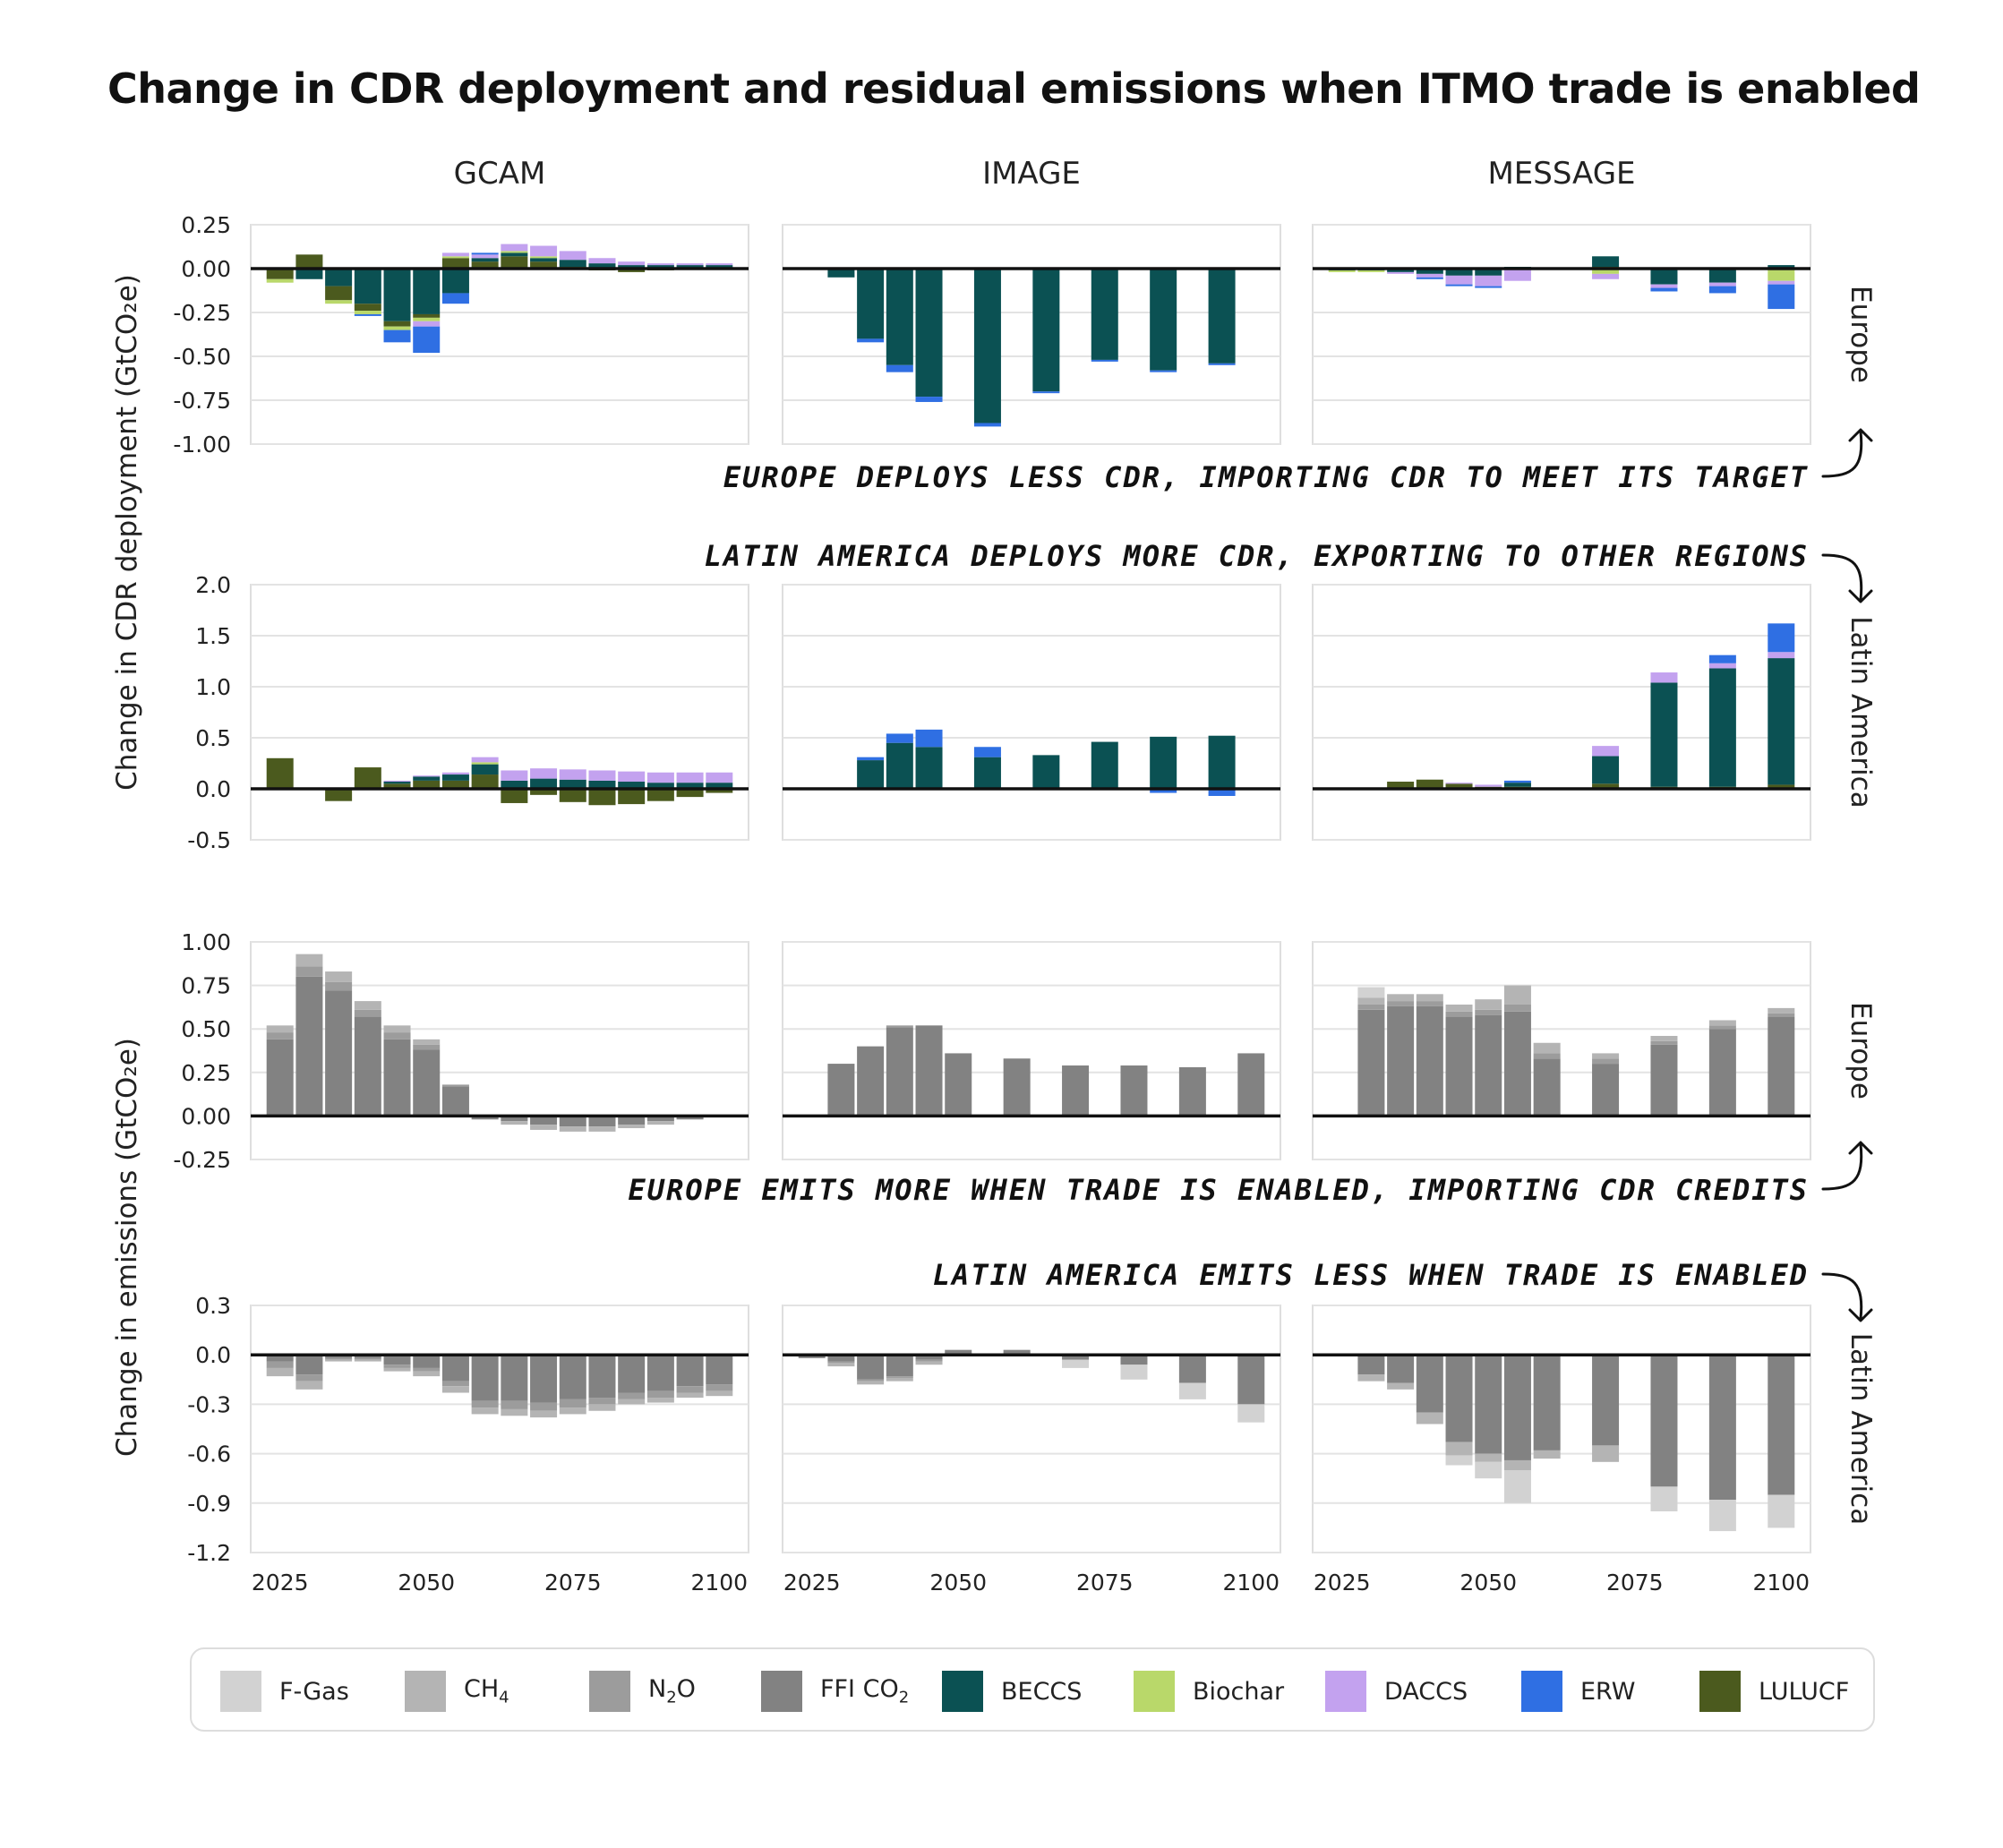  What do you see at coordinates (1561, 174) in the screenshot?
I see `model-title: MESSAGE` at bounding box center [1561, 174].